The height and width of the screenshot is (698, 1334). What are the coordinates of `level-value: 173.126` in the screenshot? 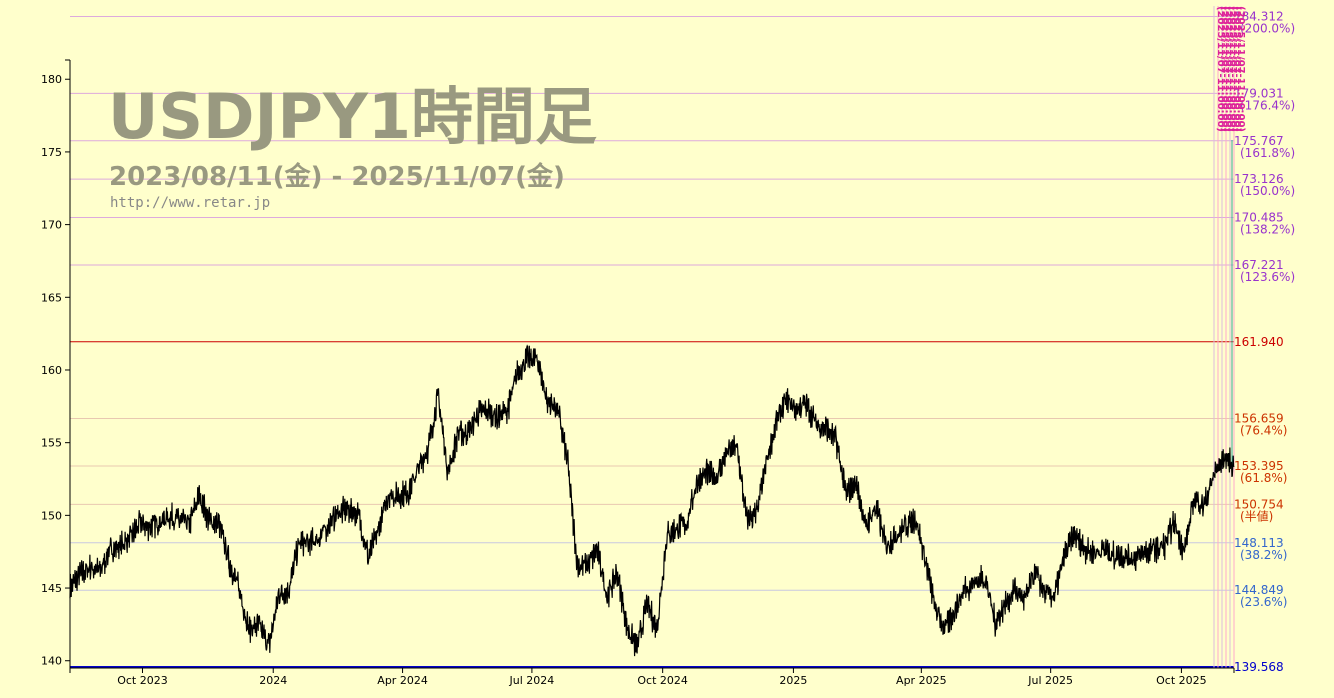 It's located at (1259, 179).